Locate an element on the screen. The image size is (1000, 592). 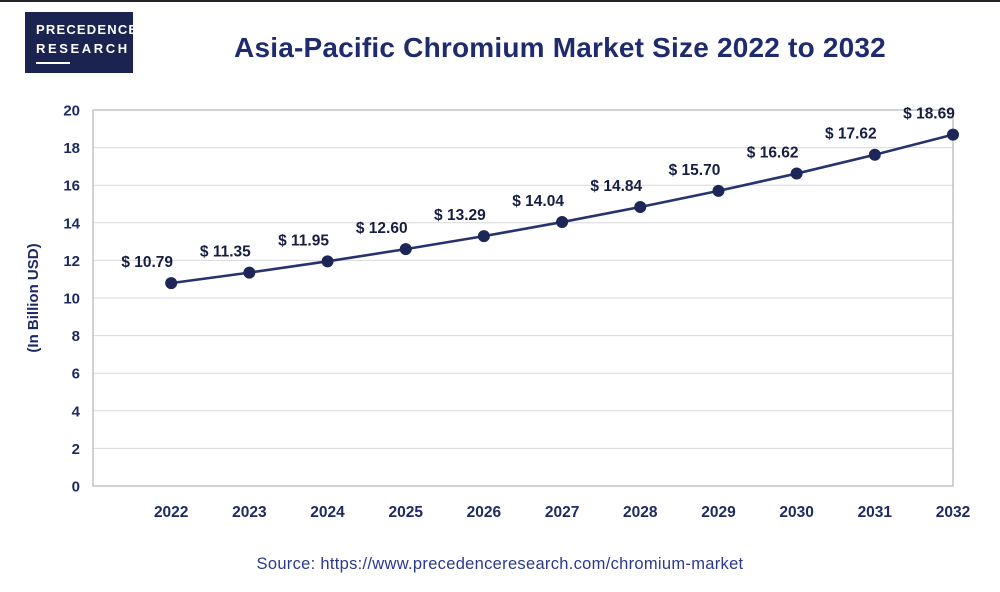
y-tick-label: 20 is located at coordinates (71, 111).